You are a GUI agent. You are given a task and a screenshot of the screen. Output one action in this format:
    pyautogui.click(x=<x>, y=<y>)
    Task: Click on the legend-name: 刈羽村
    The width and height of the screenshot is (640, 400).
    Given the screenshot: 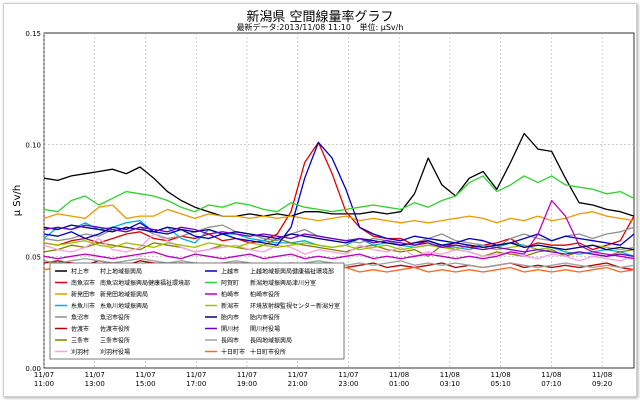 What is the action you would take?
    pyautogui.click(x=80, y=352)
    